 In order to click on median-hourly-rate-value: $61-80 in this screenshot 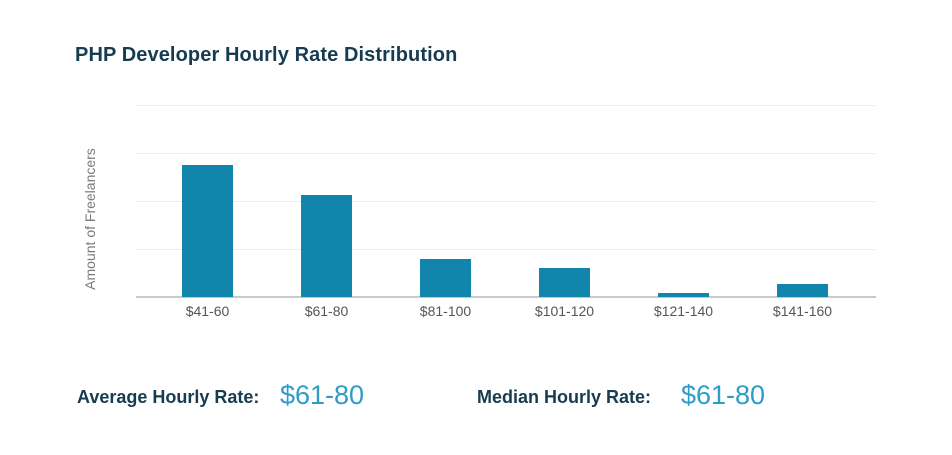, I will do `click(723, 395)`.